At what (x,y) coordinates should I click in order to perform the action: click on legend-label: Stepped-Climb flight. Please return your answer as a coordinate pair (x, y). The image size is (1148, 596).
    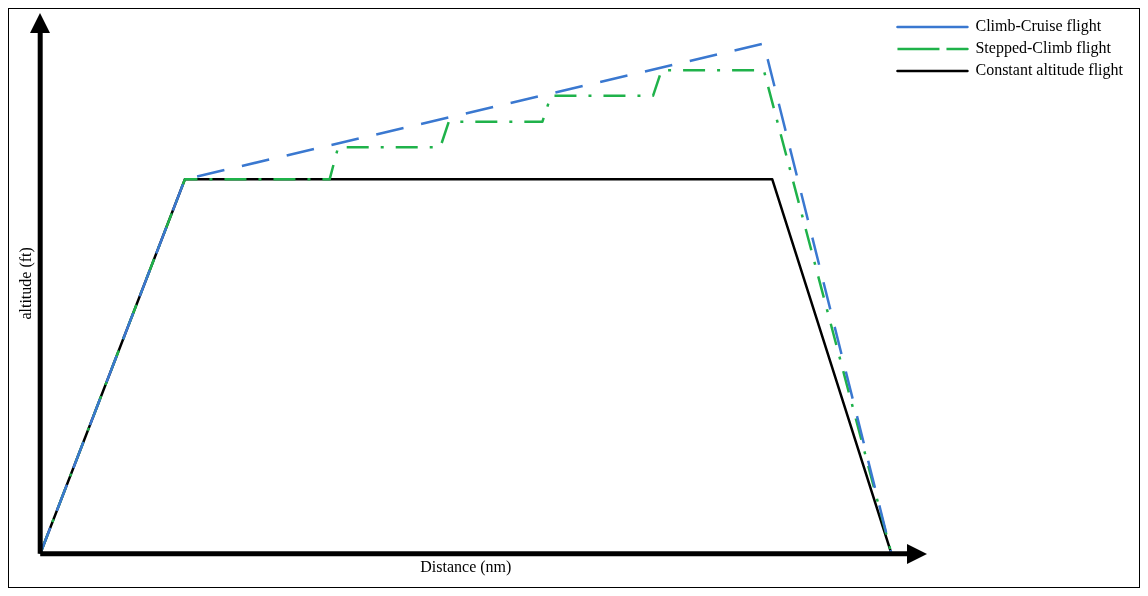
    Looking at the image, I should click on (1043, 48).